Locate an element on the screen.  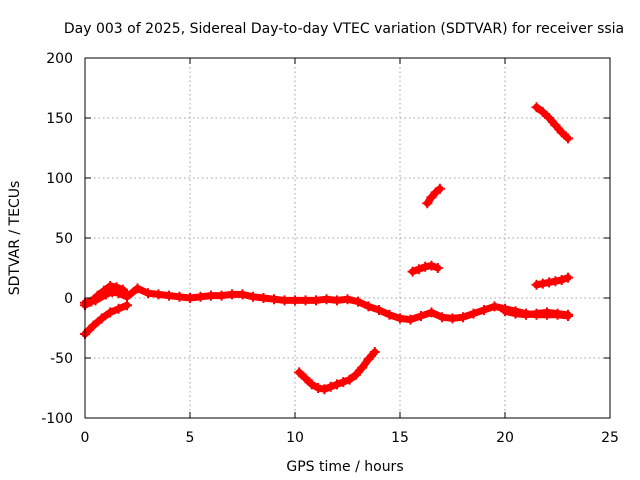
series-night-rise is located at coordinates (552, 281).